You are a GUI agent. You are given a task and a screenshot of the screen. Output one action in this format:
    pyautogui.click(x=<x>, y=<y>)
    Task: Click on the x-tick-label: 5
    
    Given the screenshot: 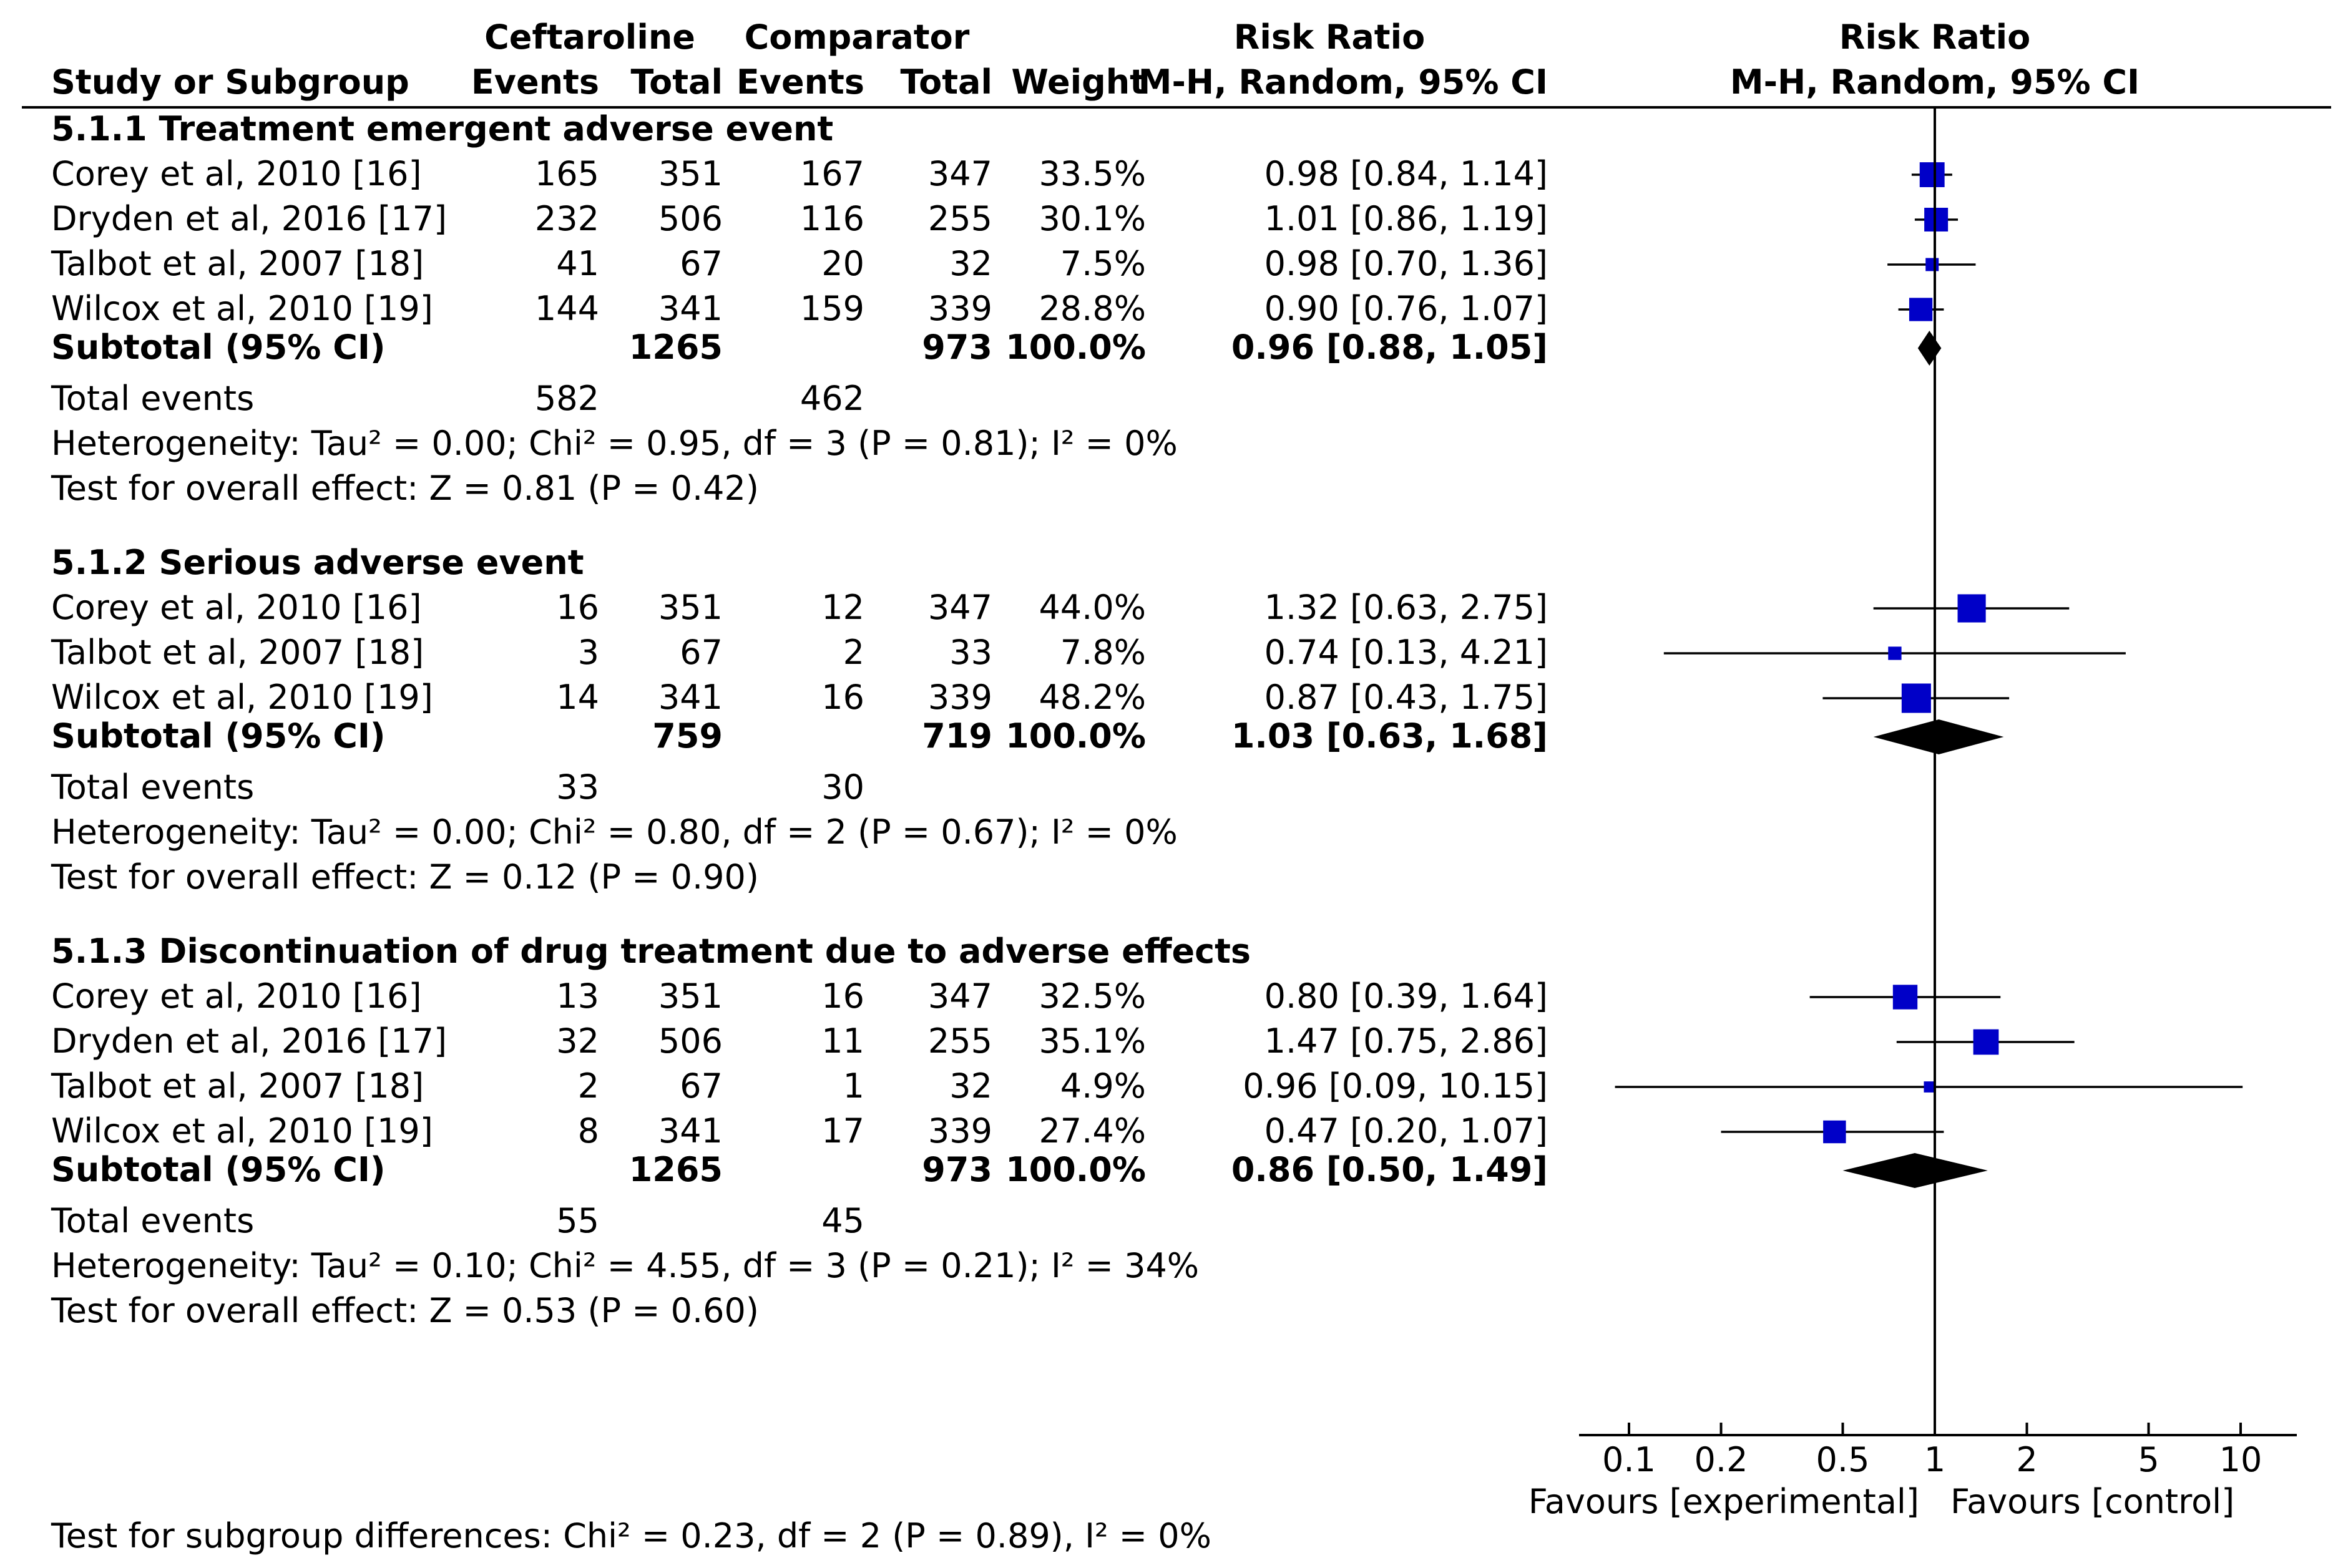 What is the action you would take?
    pyautogui.click(x=2148, y=1459)
    